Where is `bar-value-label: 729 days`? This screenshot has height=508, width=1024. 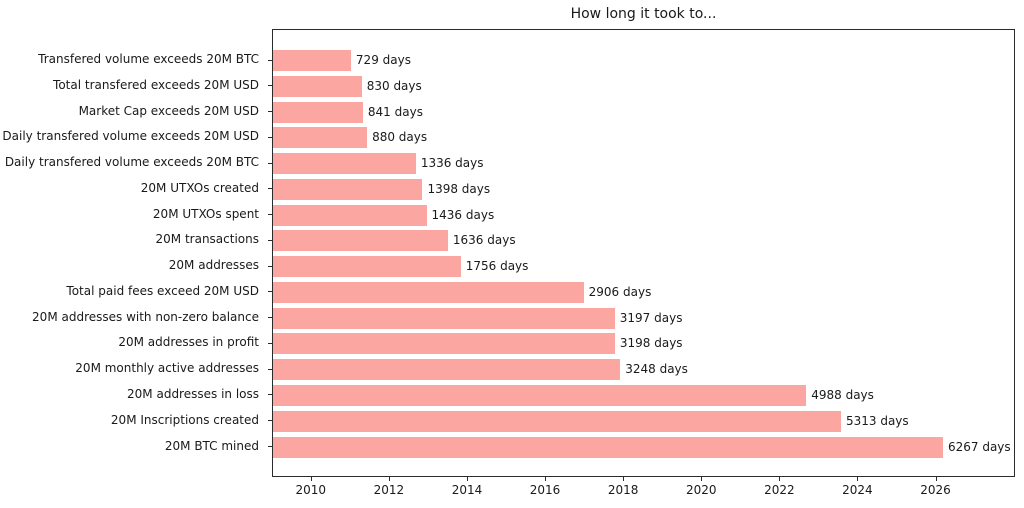 bar-value-label: 729 days is located at coordinates (383, 60).